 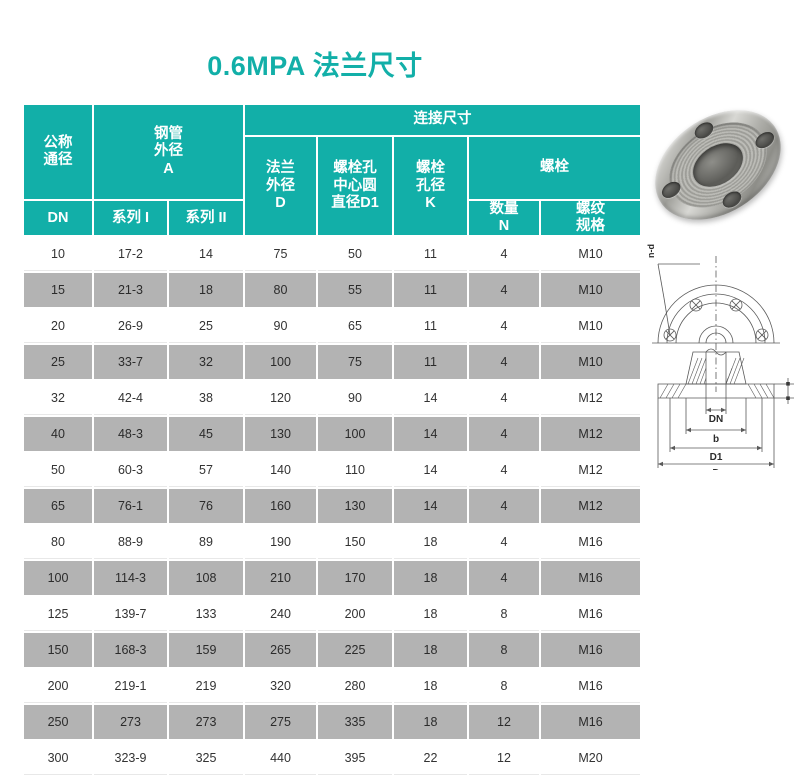 I want to click on table-row: 300 323-9 325 440 395 22 12 M20, so click(x=332, y=758).